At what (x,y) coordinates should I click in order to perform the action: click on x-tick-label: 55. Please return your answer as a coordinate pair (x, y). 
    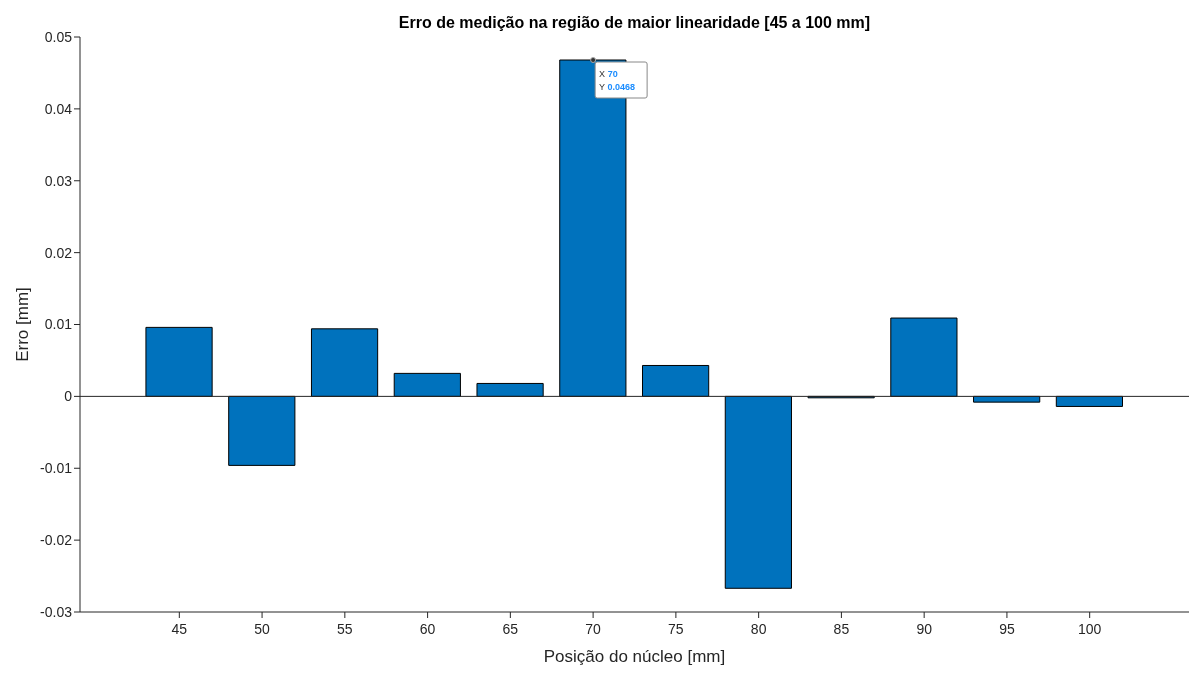
    Looking at the image, I should click on (345, 628).